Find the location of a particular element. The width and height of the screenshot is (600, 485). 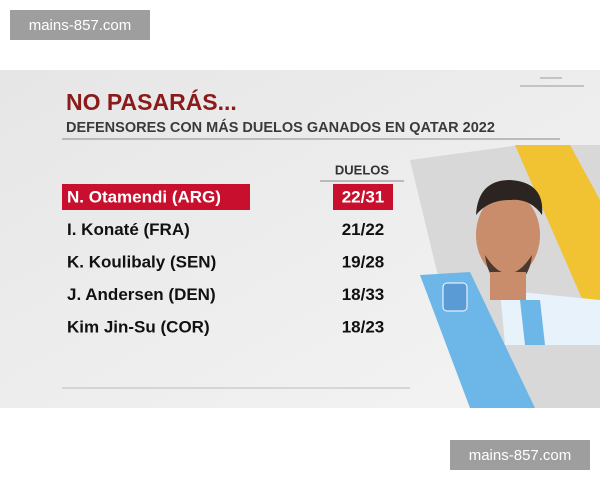

player-name: K. Koulibaly (SEN) is located at coordinates (141, 261).